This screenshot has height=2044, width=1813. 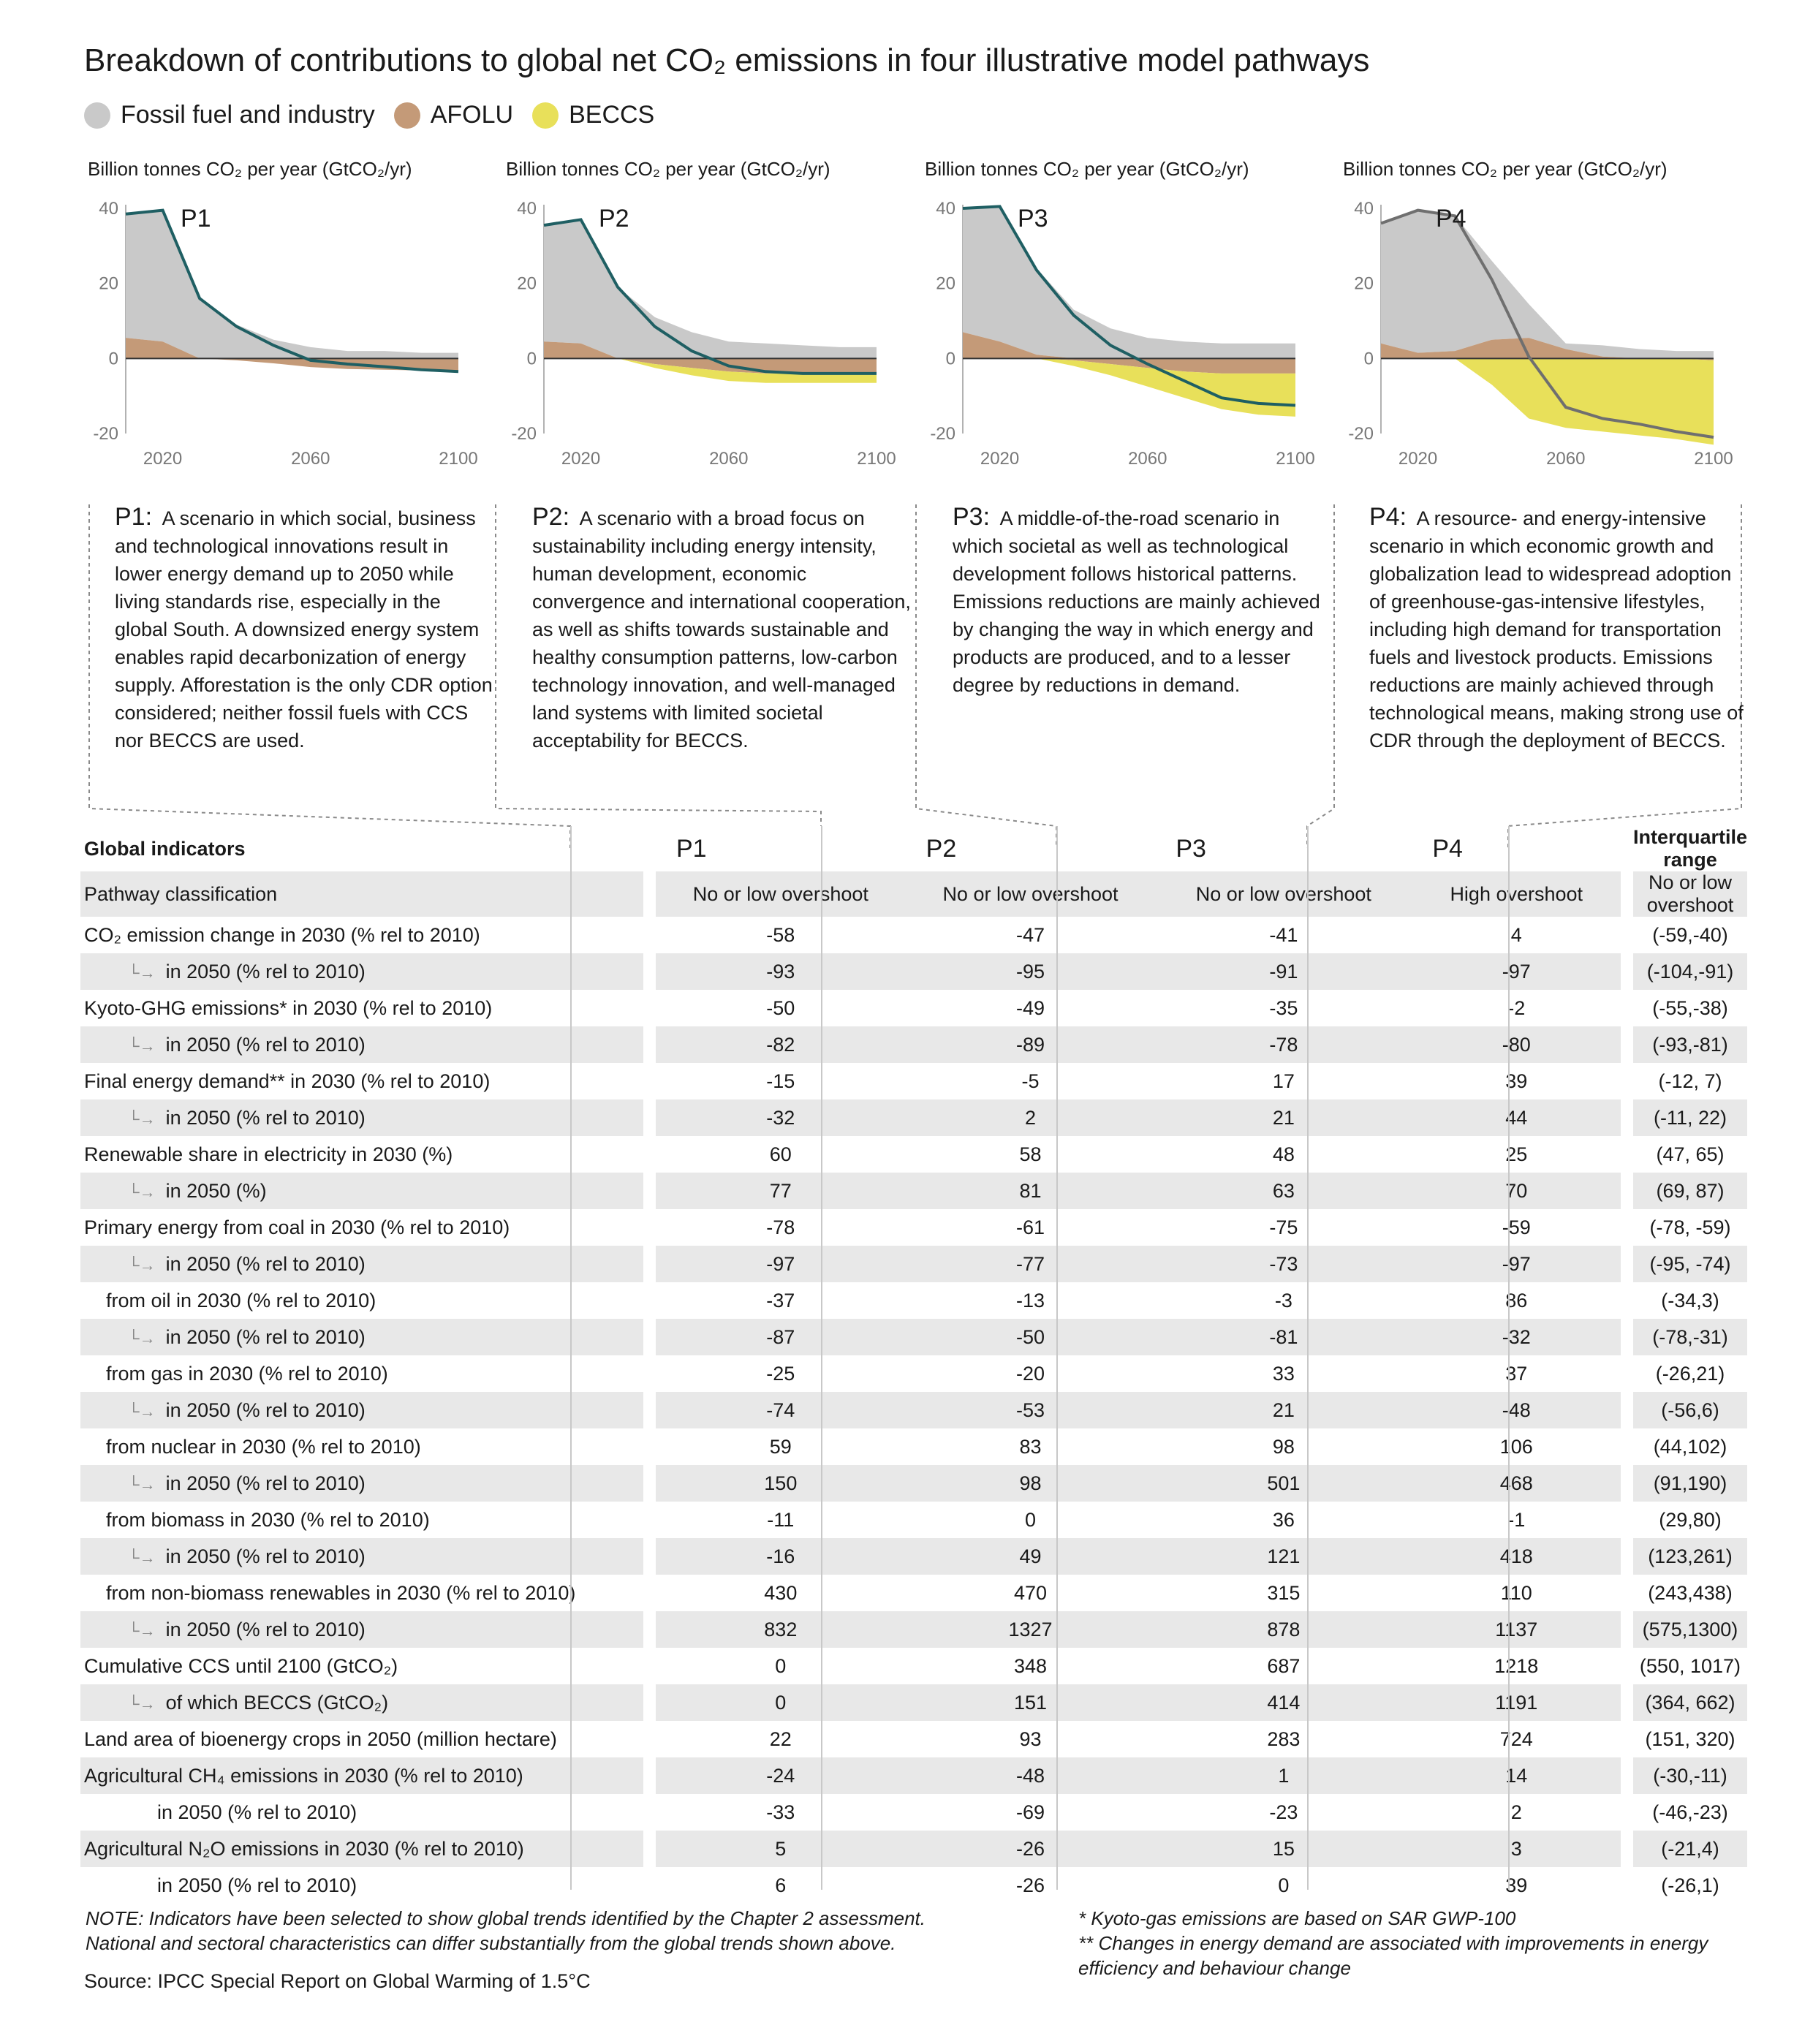 I want to click on cell-p3: 687, so click(x=1284, y=1666).